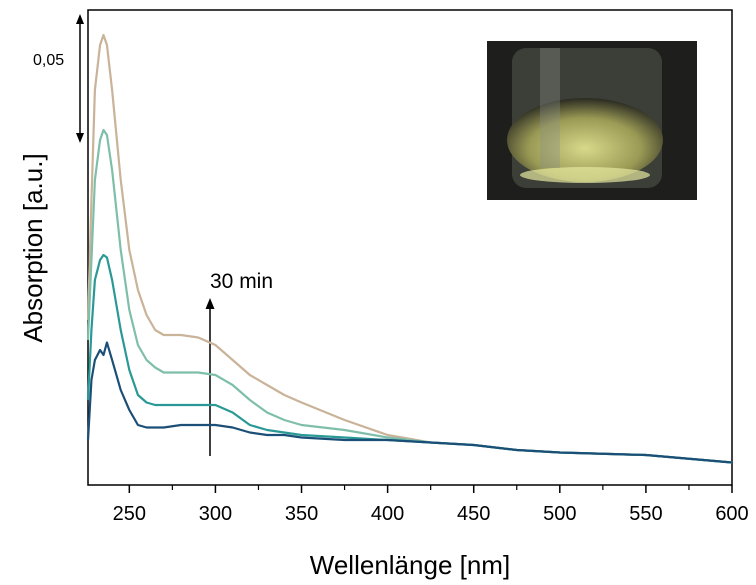  Describe the element at coordinates (473, 514) in the screenshot. I see `x-tick-label: 450` at that location.